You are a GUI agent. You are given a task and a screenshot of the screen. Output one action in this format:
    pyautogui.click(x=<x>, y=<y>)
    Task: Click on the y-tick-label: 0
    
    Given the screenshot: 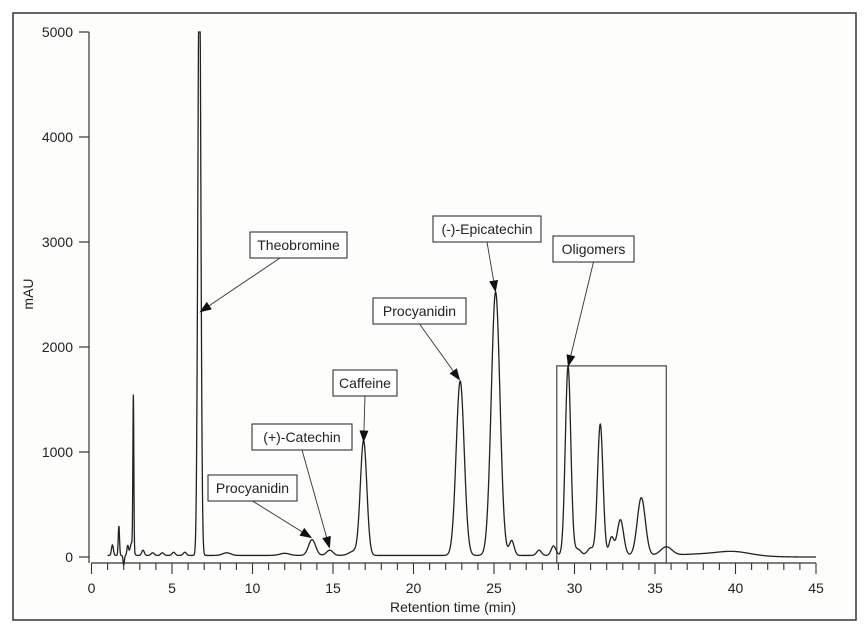 What is the action you would take?
    pyautogui.click(x=69, y=557)
    